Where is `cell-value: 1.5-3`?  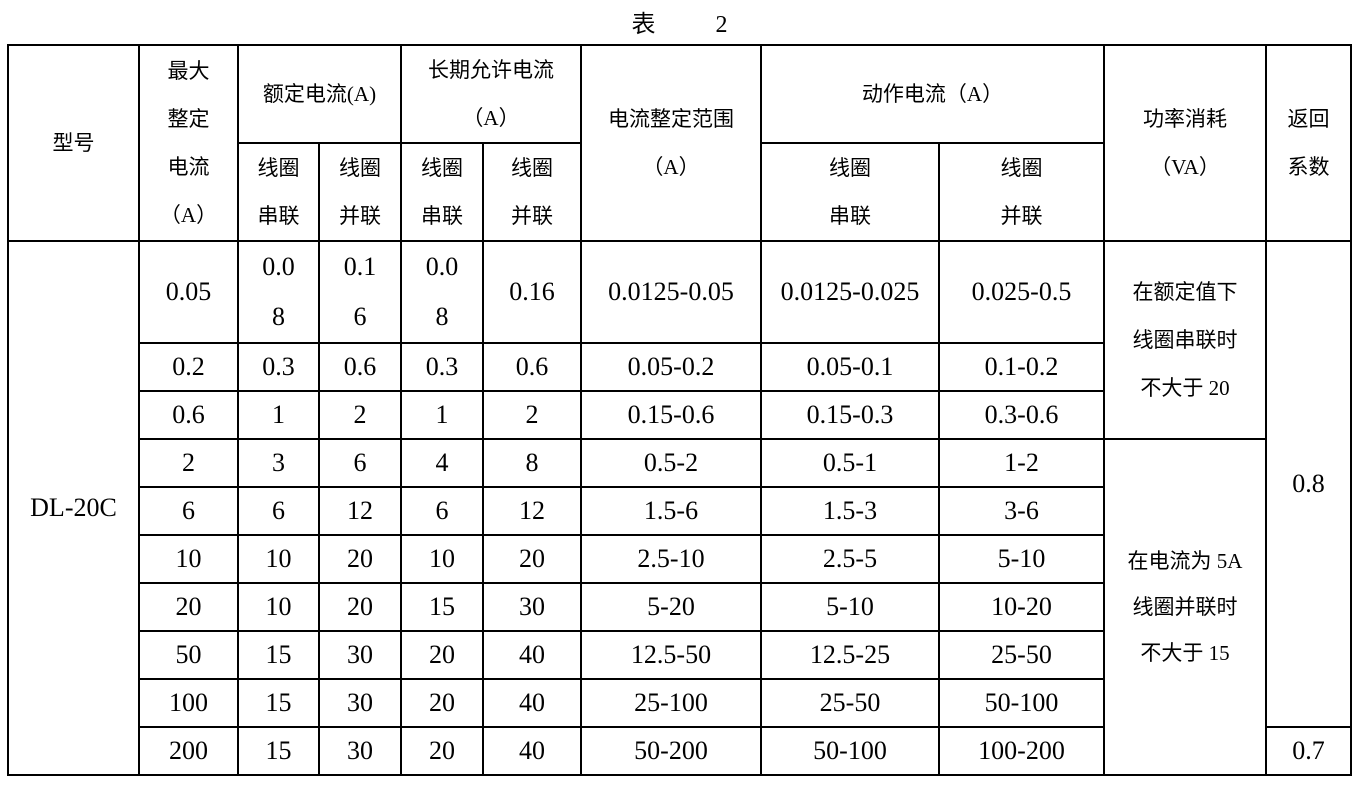 cell-value: 1.5-3 is located at coordinates (850, 510).